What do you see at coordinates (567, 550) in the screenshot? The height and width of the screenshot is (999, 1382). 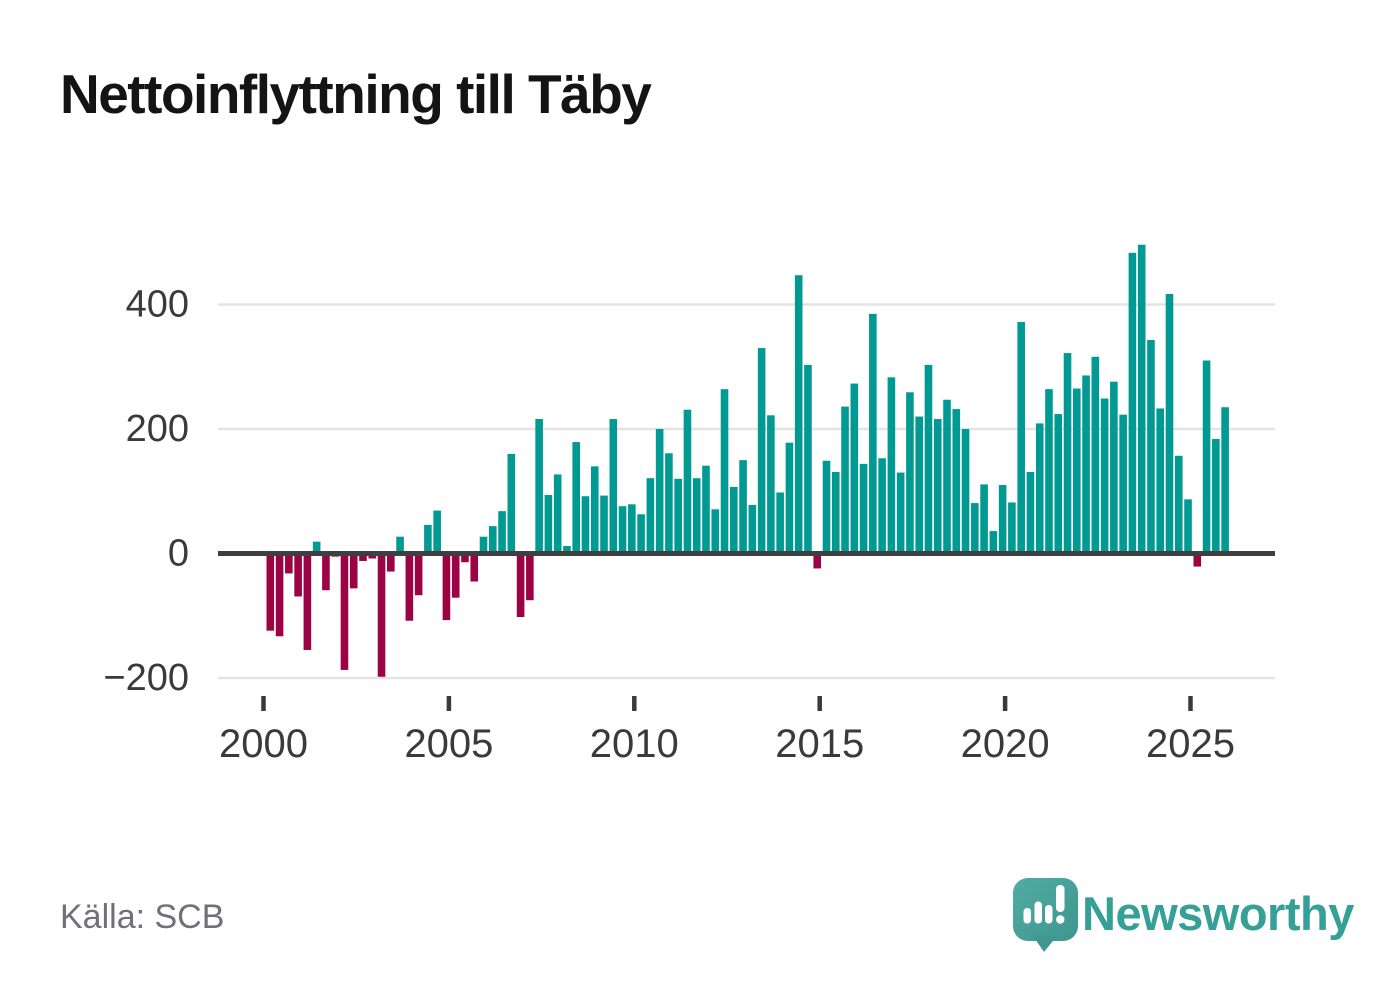 I see `bar-2008Q1` at bounding box center [567, 550].